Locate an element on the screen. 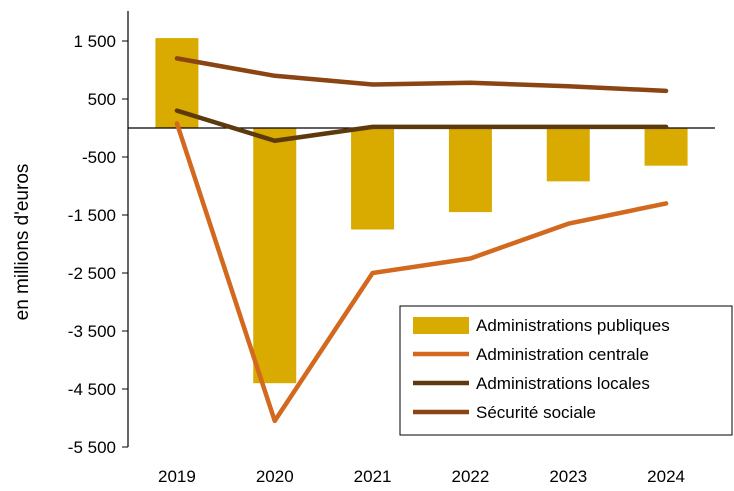  y-tick-label: -2 500 is located at coordinates (92, 273).